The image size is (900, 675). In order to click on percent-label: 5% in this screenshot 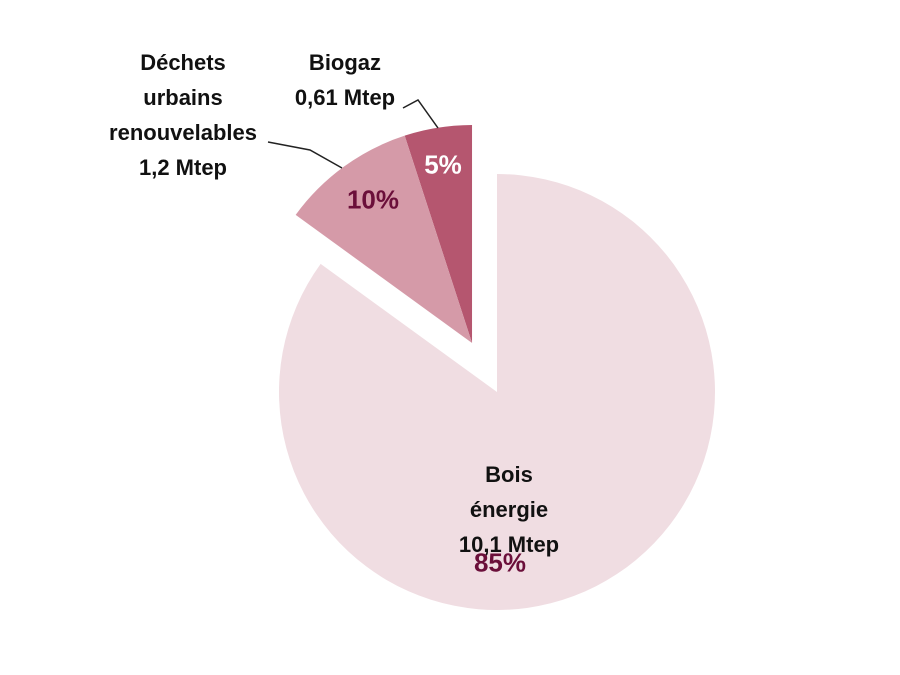, I will do `click(443, 164)`.